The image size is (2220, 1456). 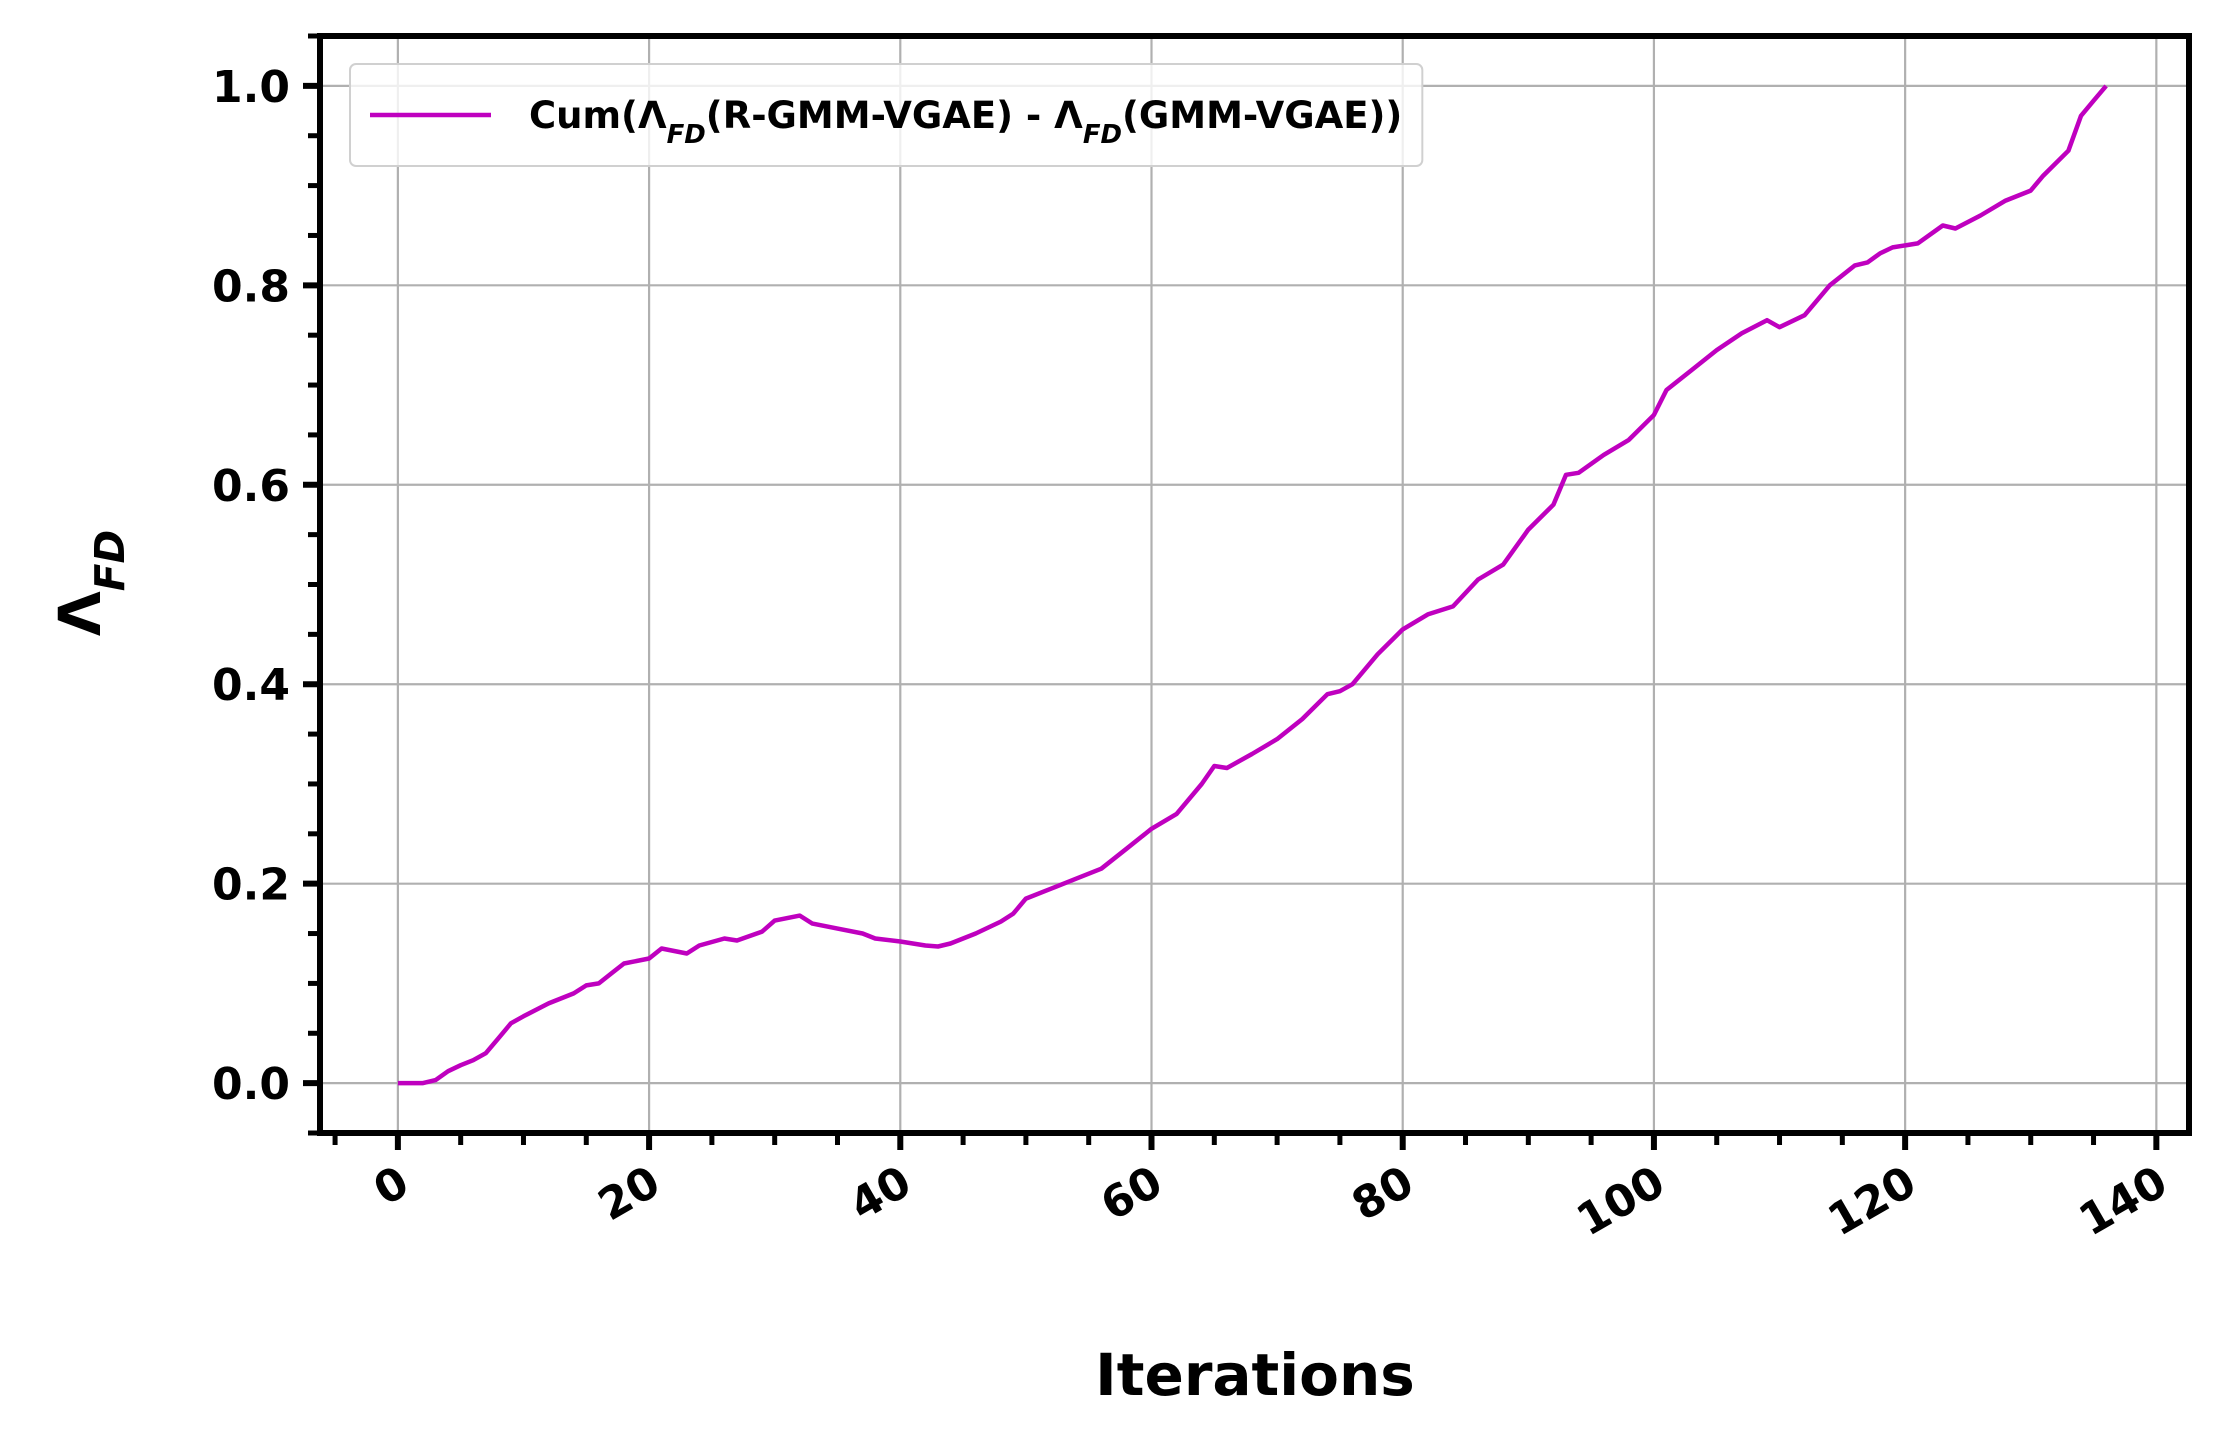 I want to click on x-tick-label: 0, so click(x=391, y=1185).